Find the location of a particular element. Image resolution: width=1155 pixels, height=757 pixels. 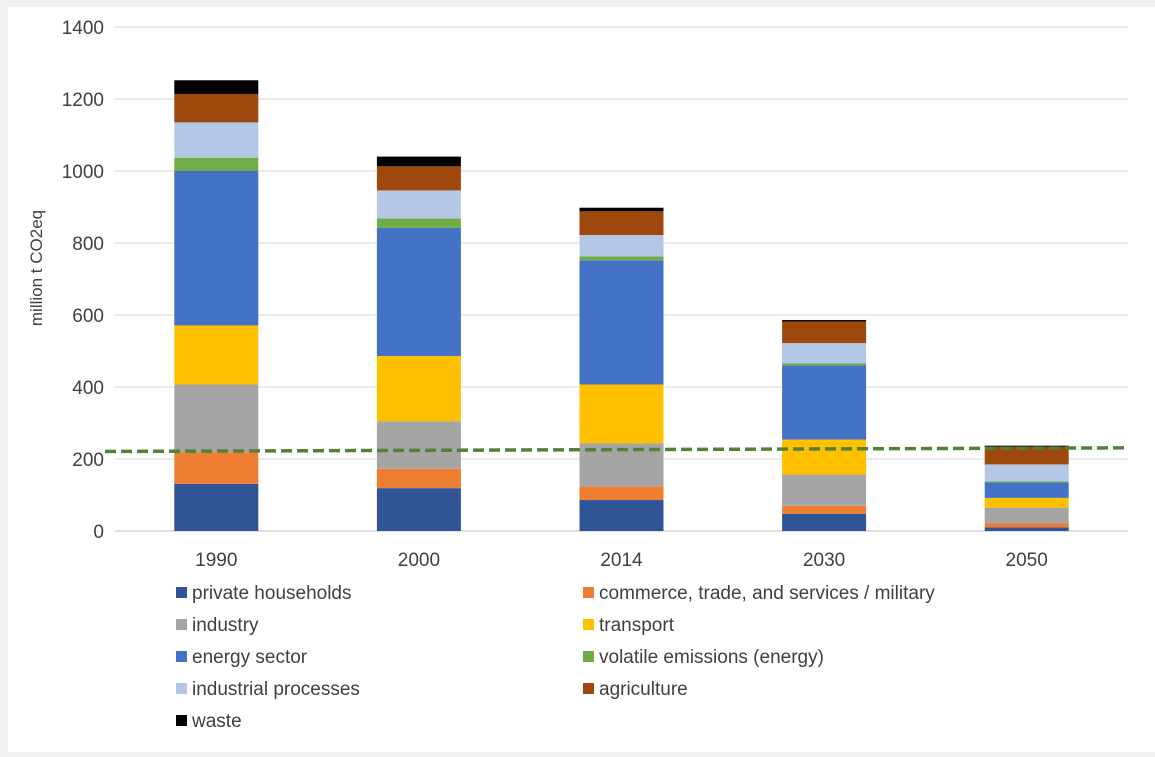

y-axis: 0 200 400 600 800 1000 1200 1400 is located at coordinates (83, 280).